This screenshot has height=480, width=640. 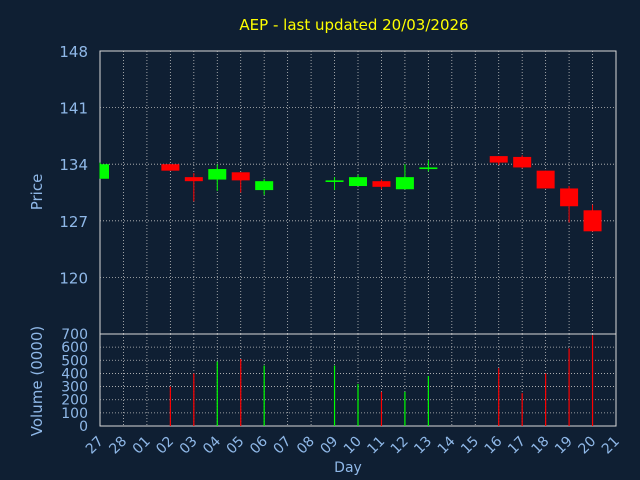 What do you see at coordinates (73, 52) in the screenshot?
I see `price-tick-label: 148` at bounding box center [73, 52].